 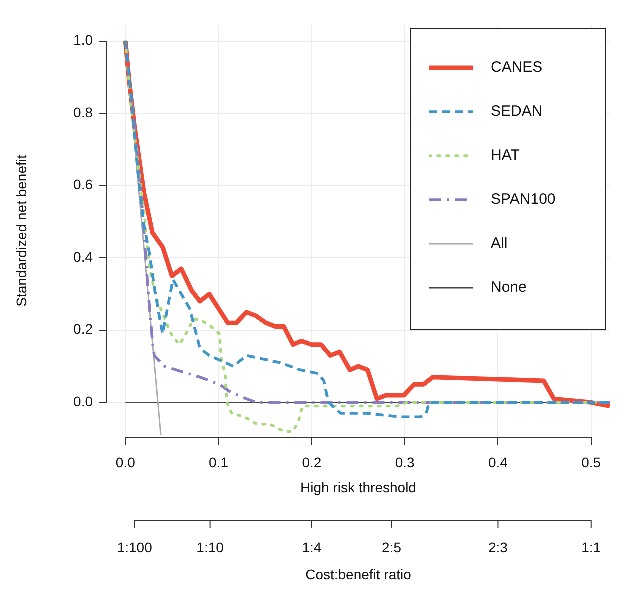 What do you see at coordinates (84, 40) in the screenshot?
I see `y-tick-label: 1.0` at bounding box center [84, 40].